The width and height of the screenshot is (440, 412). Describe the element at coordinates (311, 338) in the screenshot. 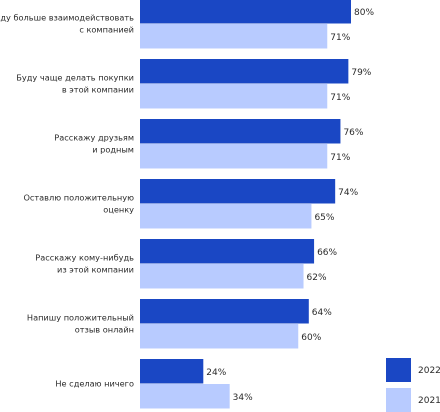

I see `value-label-2021: 60%` at that location.